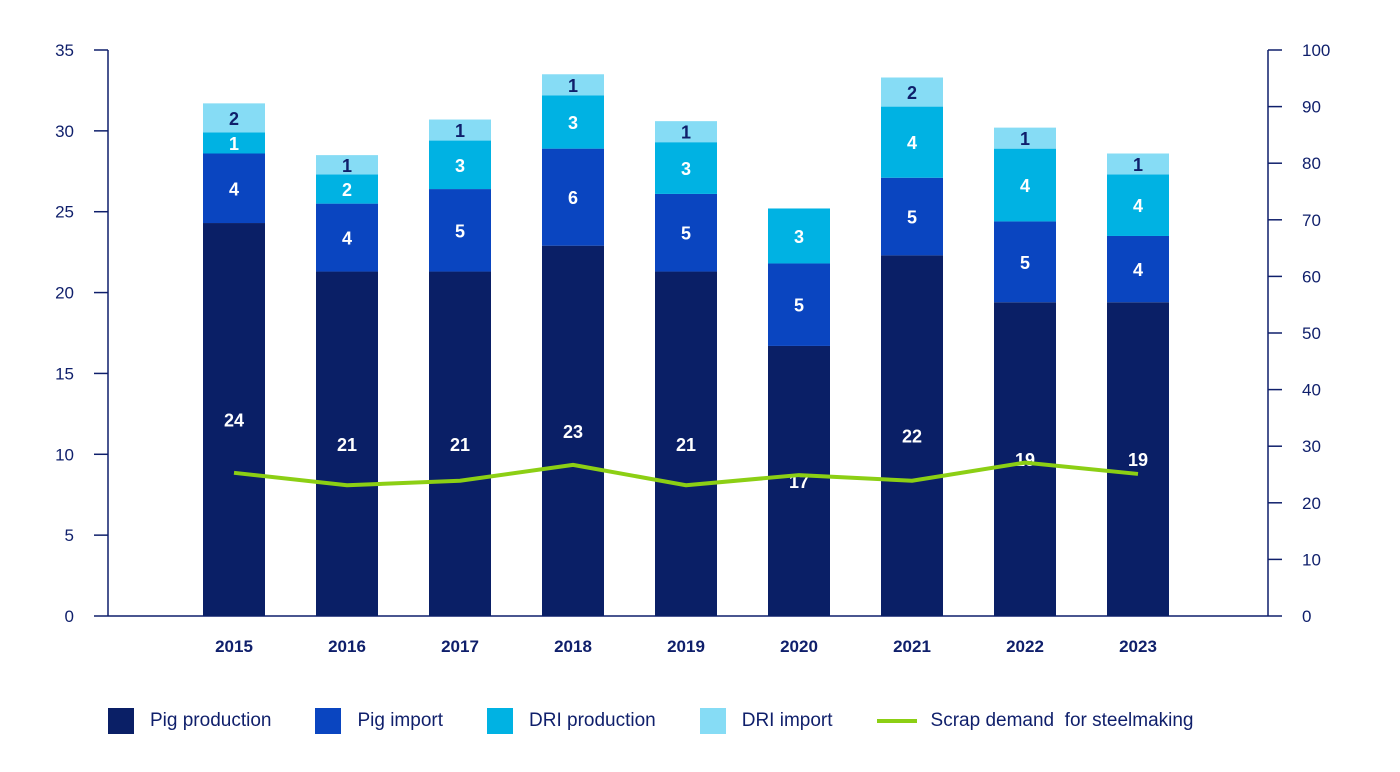 The width and height of the screenshot is (1400, 772). I want to click on right-tick-label: 50, so click(1311, 333).